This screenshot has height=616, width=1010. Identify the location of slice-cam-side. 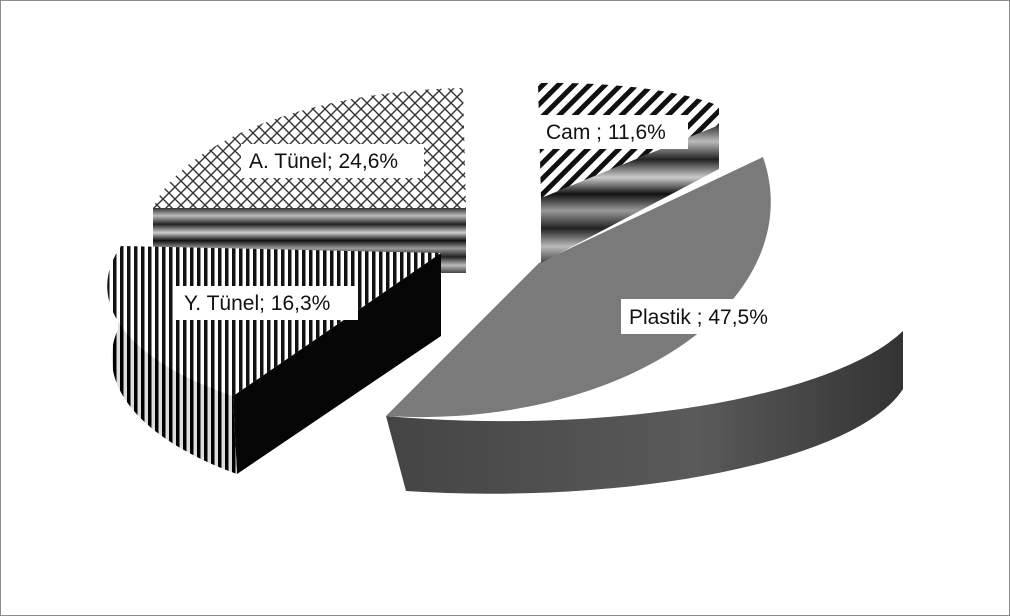
(630, 194).